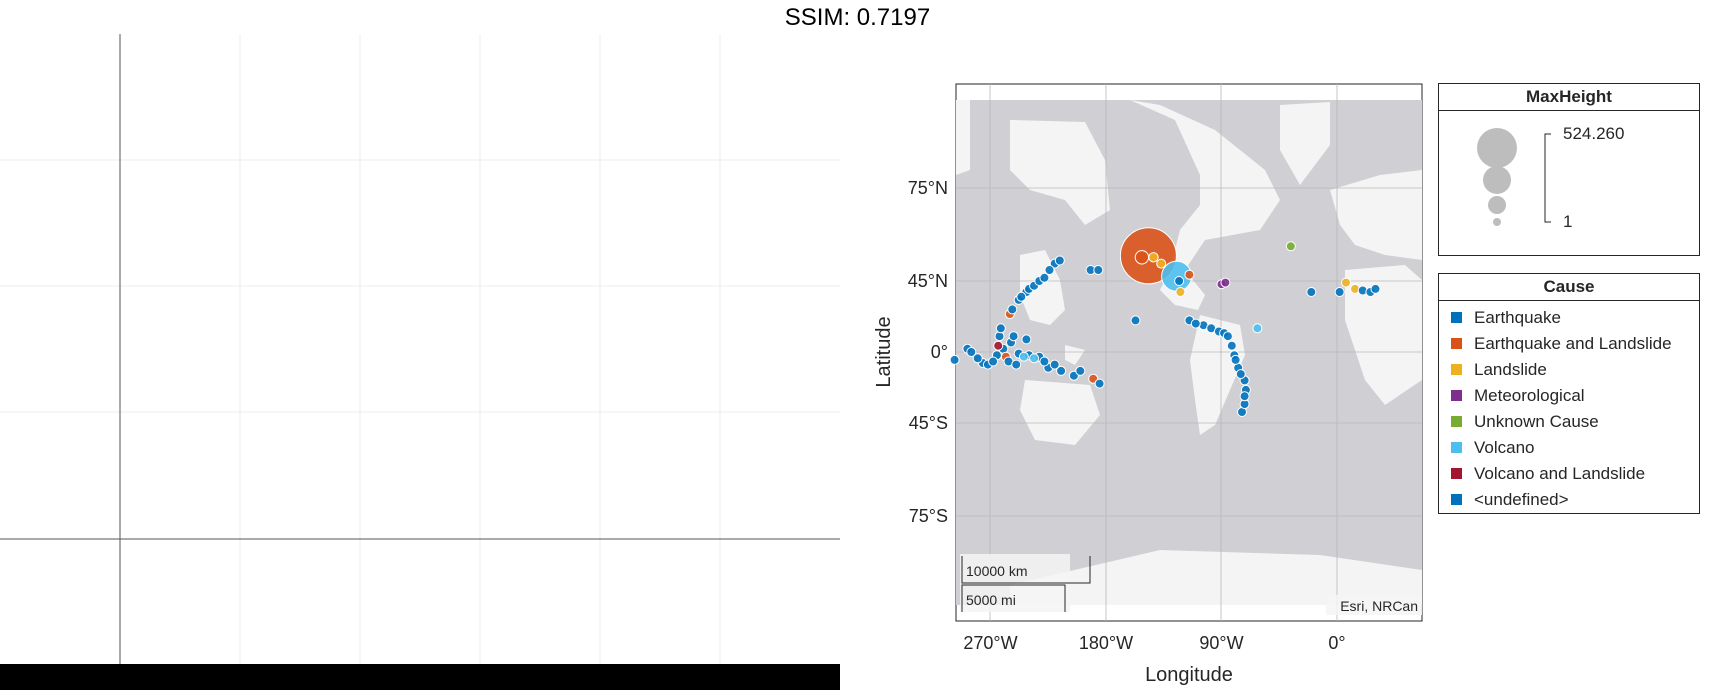 This screenshot has width=1715, height=690. I want to click on size-legend-bracket, so click(1547, 178).